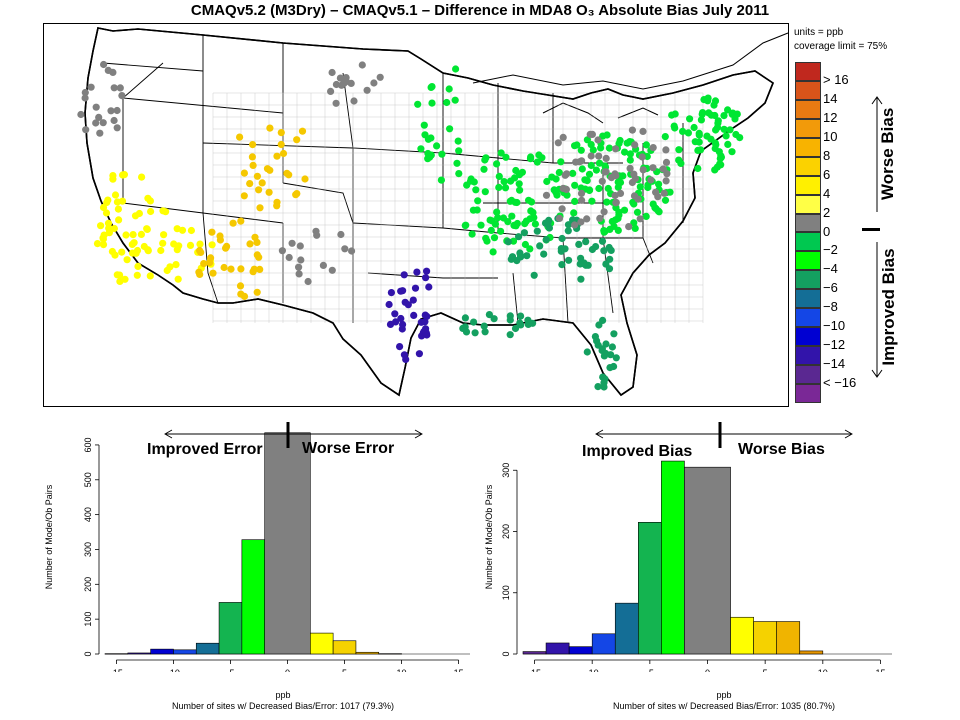  Describe the element at coordinates (599, 434) in the screenshot. I see `annotation-arrowhead-left` at that location.